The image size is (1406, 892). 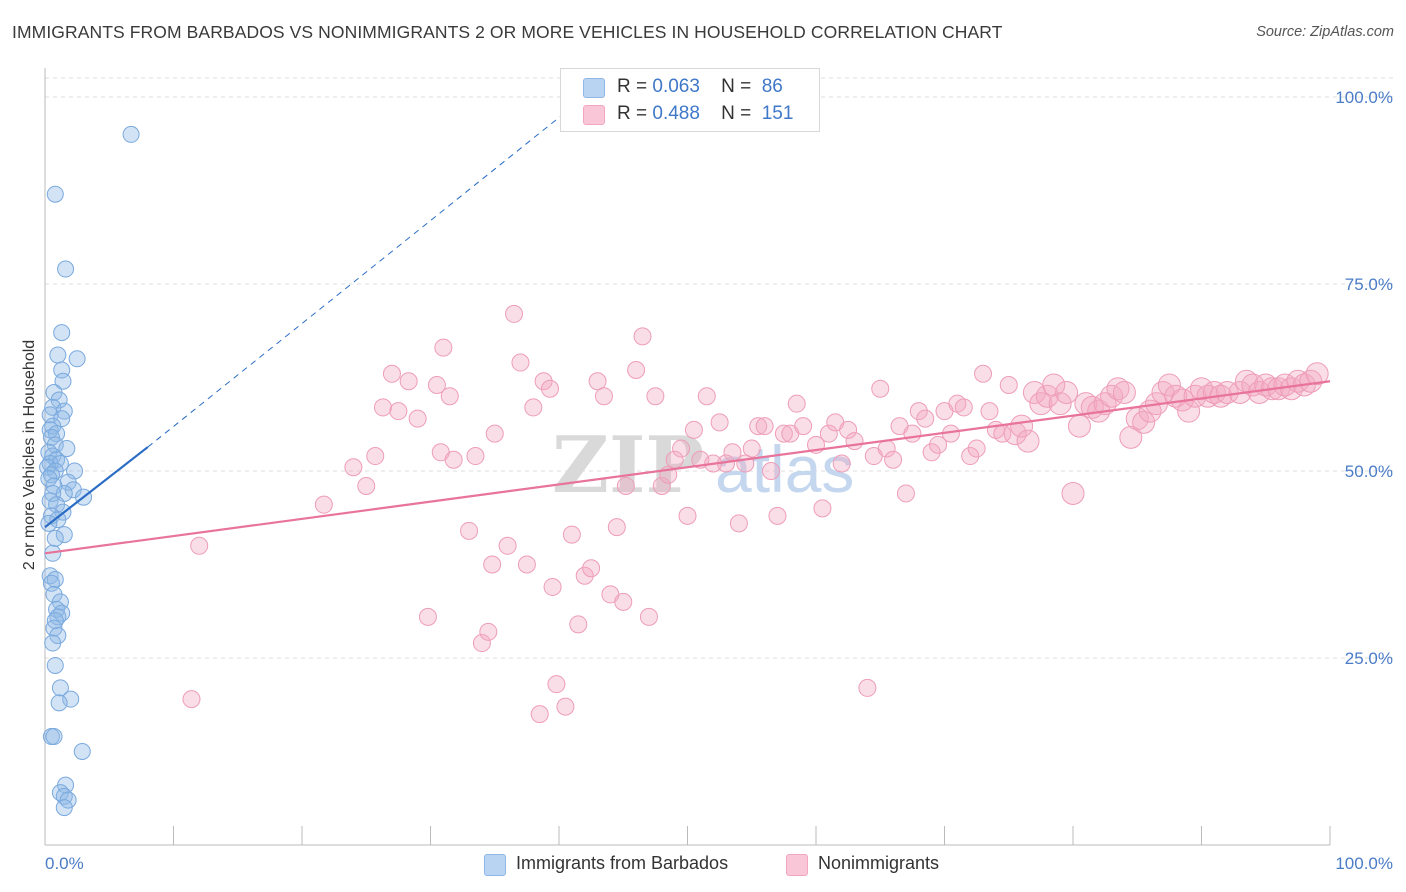 I want to click on bottom-legend-label-barbados: Immigrants from Barbados, so click(x=622, y=863).